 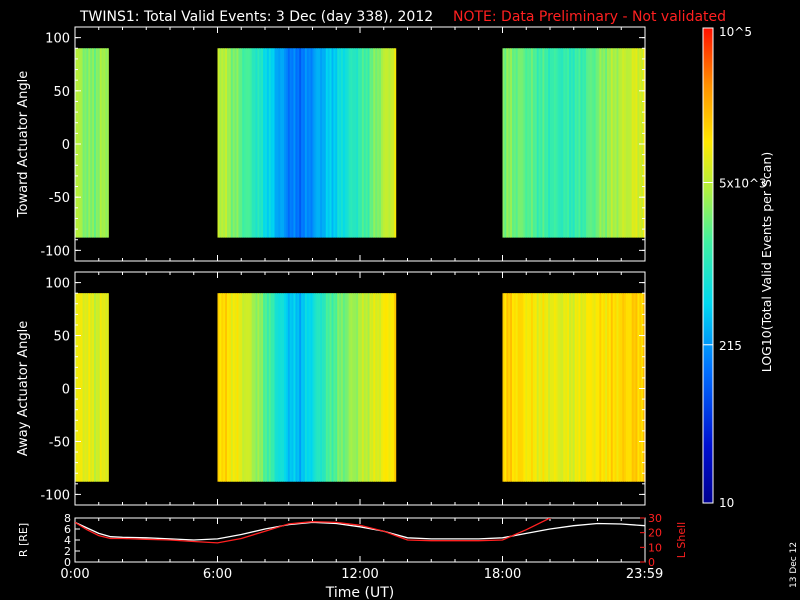 I want to click on right-y-tick-label: 30, so click(x=655, y=518).